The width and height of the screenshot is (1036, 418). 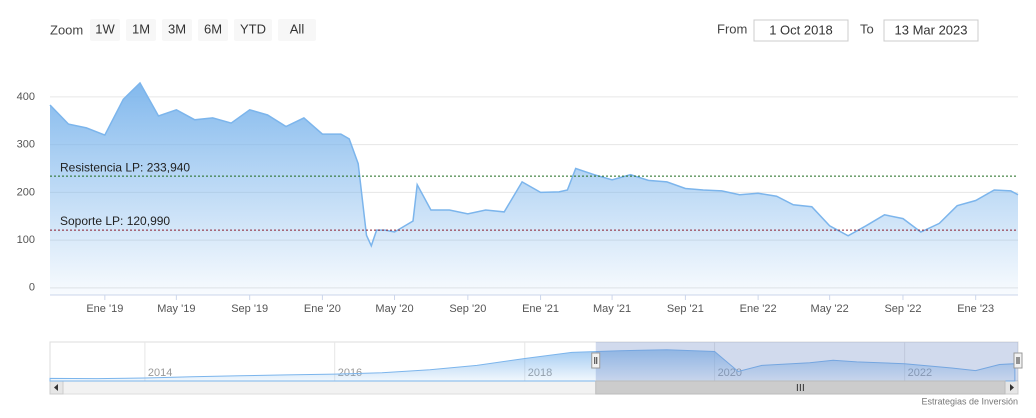 What do you see at coordinates (26, 97) in the screenshot?
I see `y-tick-label: 400` at bounding box center [26, 97].